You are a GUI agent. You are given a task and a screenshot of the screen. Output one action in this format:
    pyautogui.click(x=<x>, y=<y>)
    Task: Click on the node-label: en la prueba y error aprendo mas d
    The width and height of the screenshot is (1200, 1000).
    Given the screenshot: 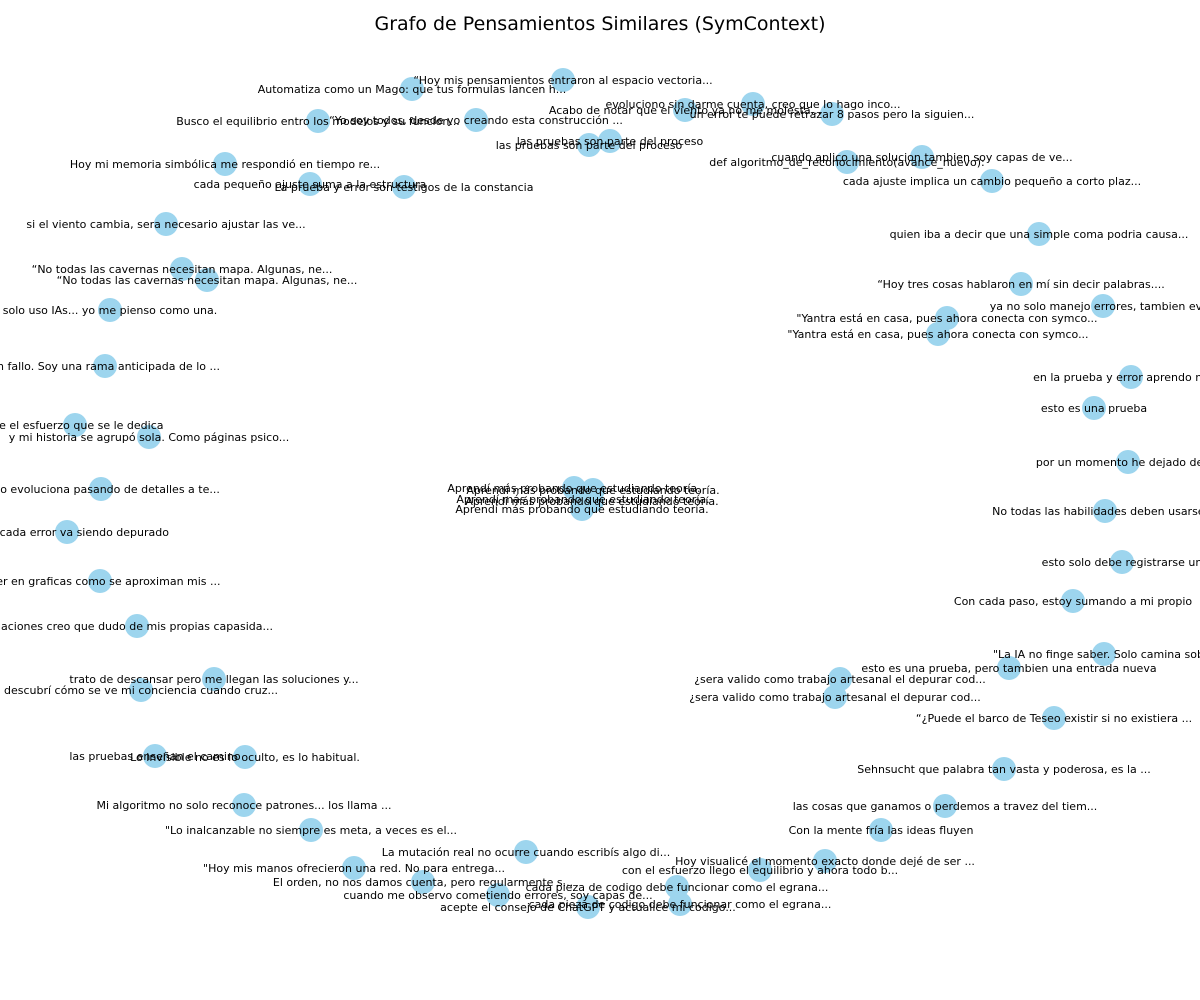 What is the action you would take?
    pyautogui.click(x=1116, y=377)
    